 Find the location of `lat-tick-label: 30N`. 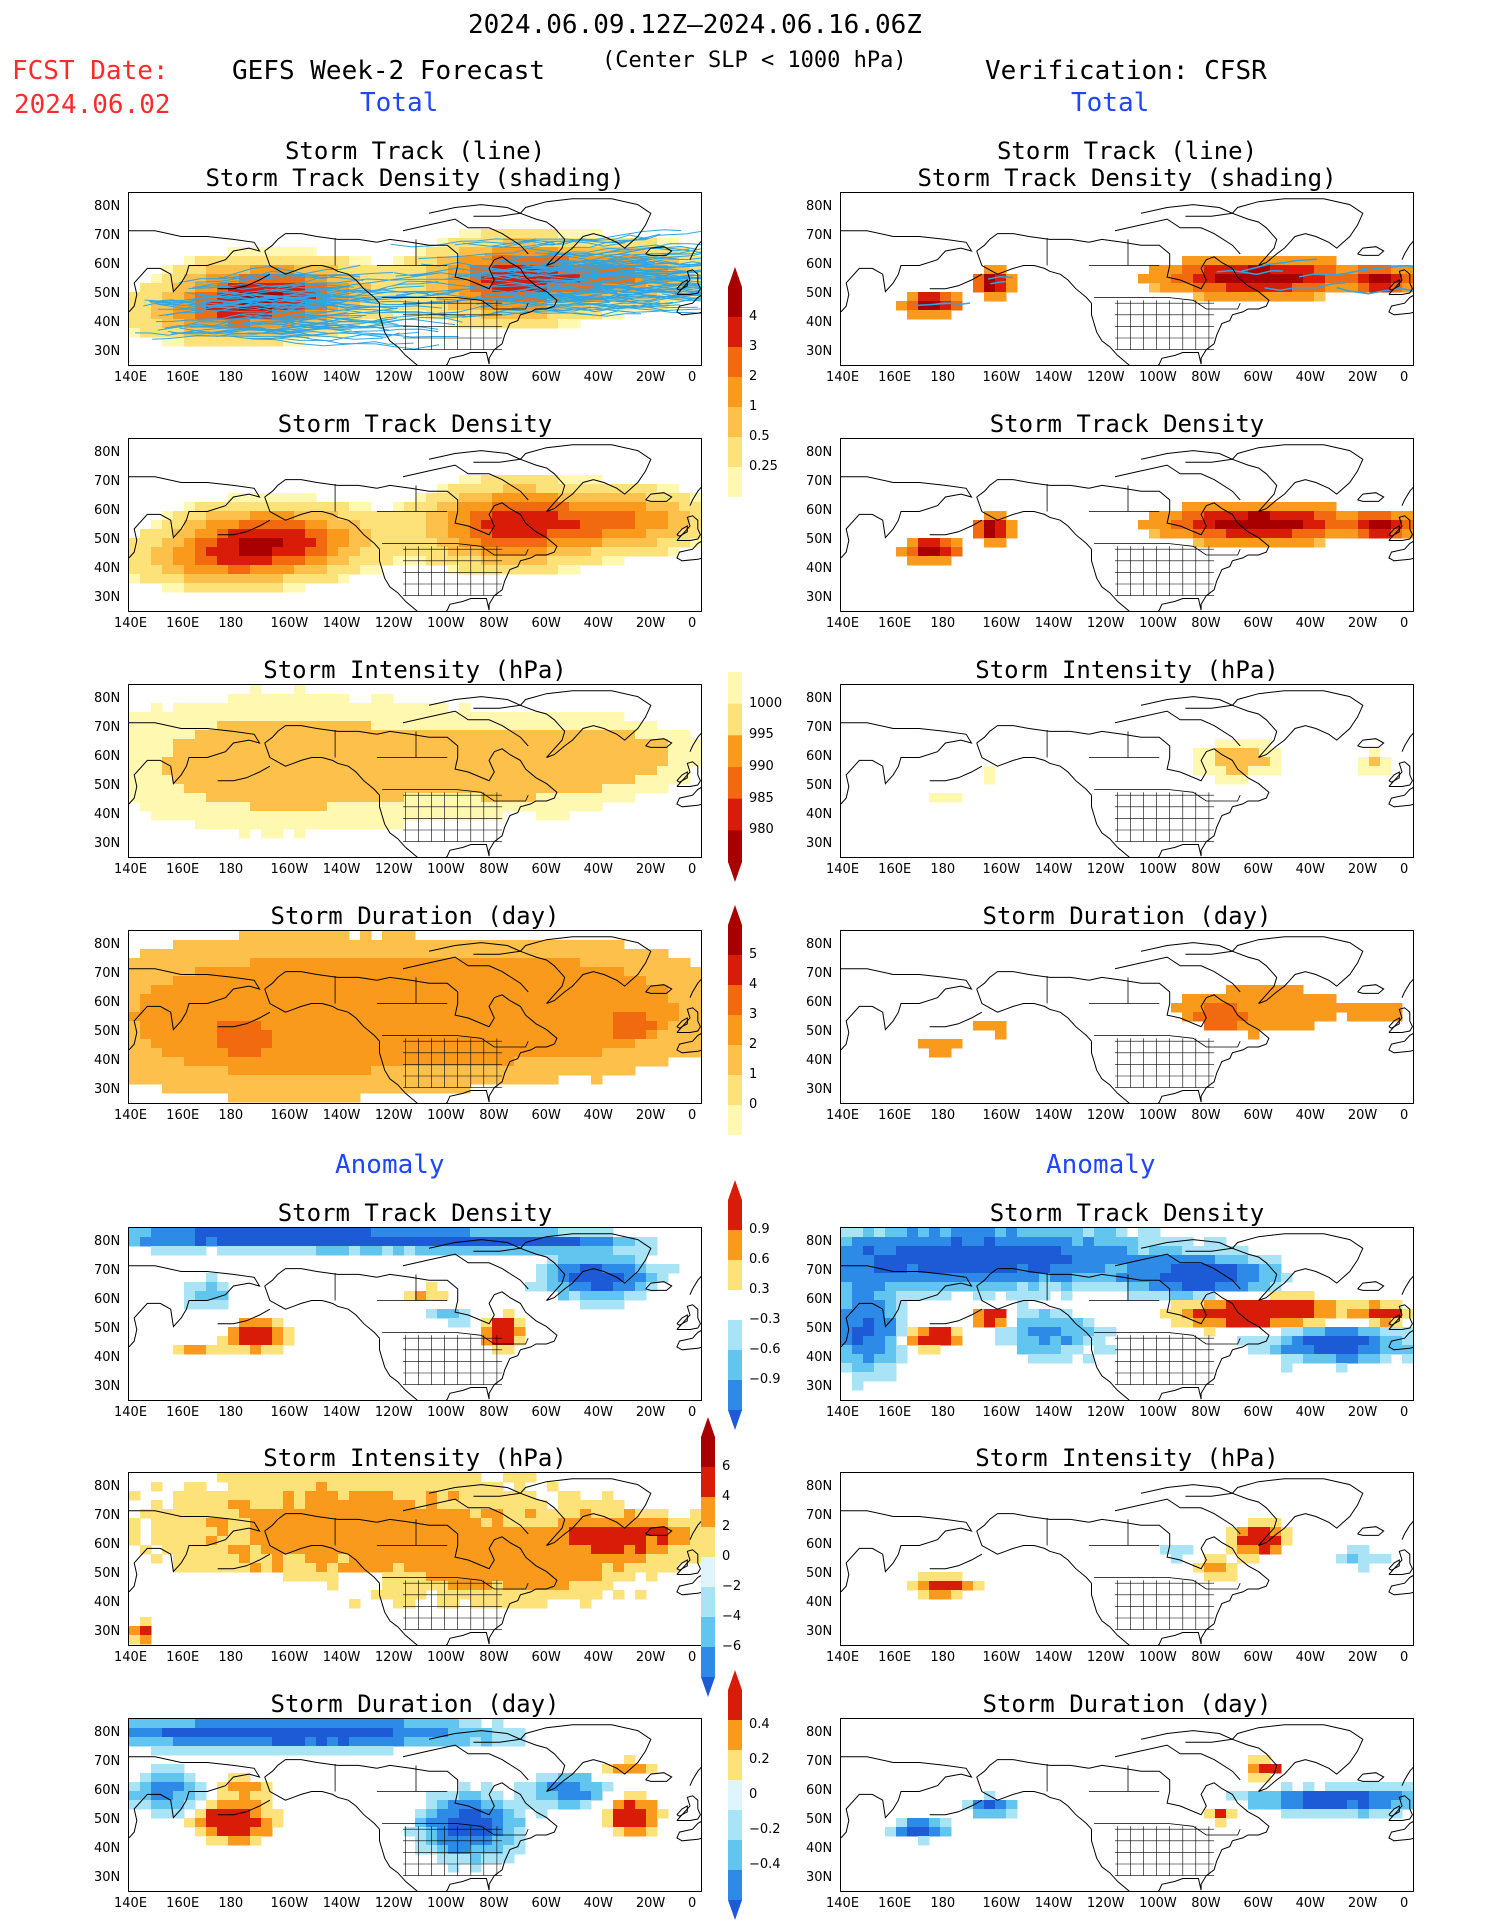

lat-tick-label: 30N is located at coordinates (819, 843).